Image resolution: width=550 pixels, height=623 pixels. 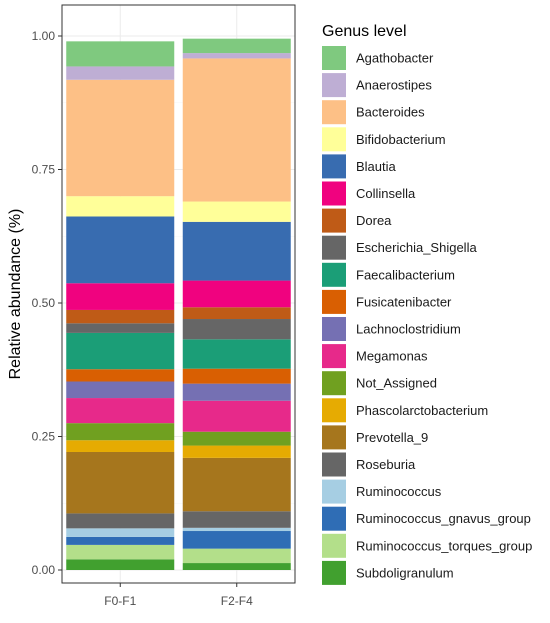 What do you see at coordinates (15, 294) in the screenshot?
I see `y-axis-title: Relative abundance (%)` at bounding box center [15, 294].